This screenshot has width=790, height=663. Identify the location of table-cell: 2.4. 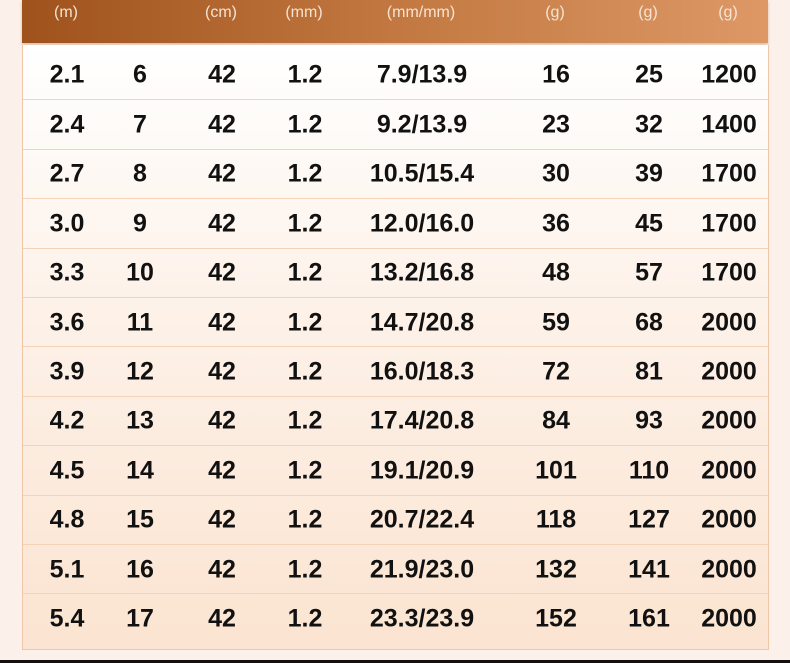
(67, 124).